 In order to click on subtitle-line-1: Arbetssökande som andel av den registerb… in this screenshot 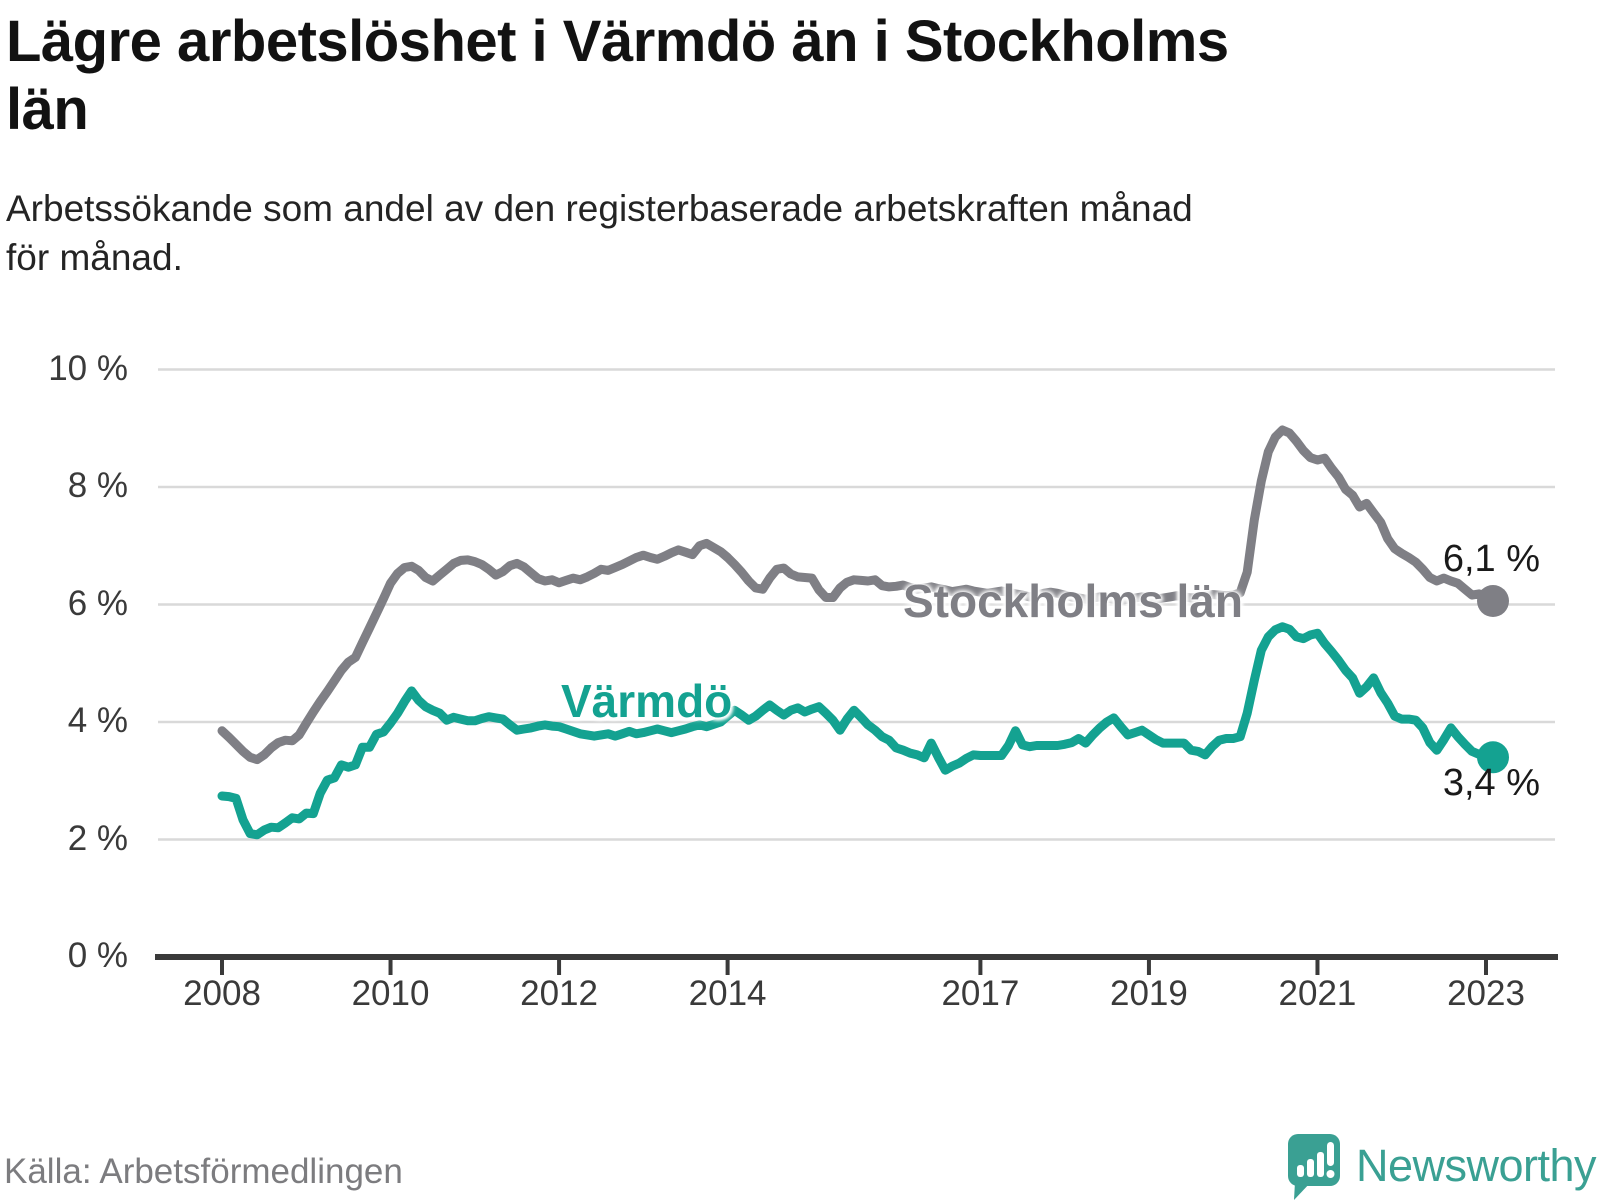, I will do `click(599, 208)`.